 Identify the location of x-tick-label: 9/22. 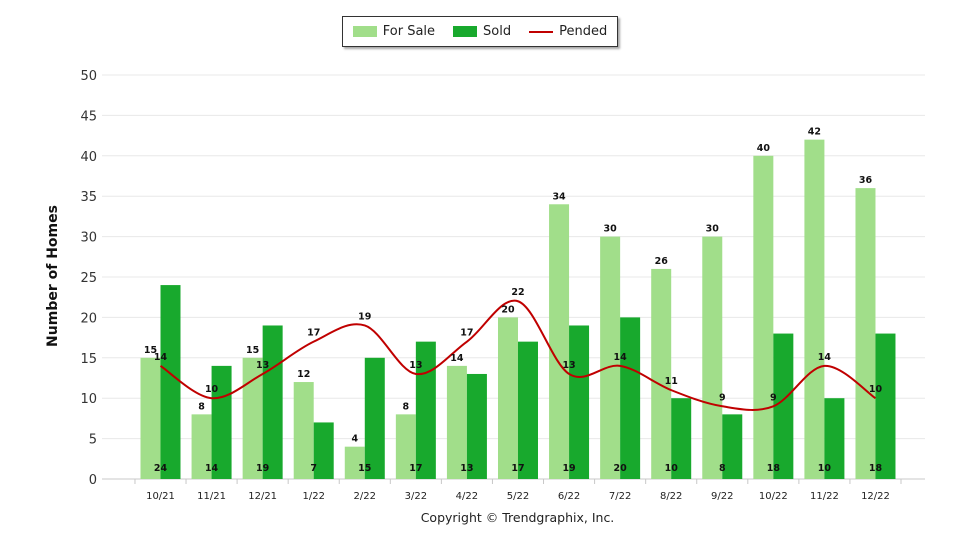
(722, 496).